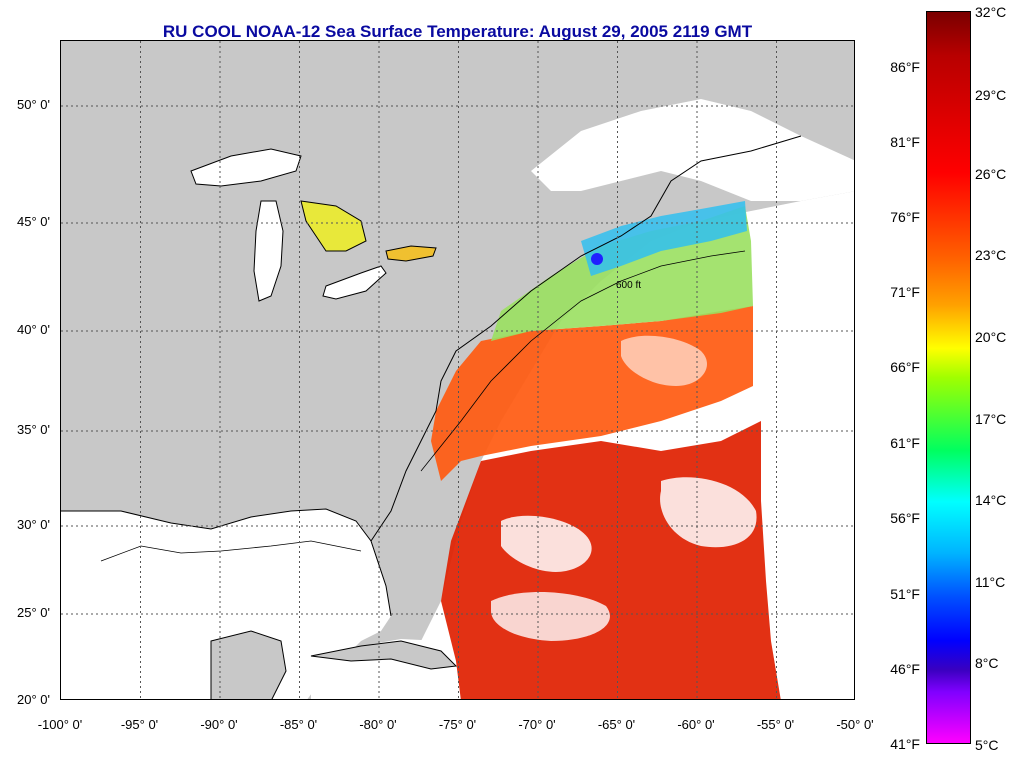 This screenshot has width=1016, height=761. I want to click on longitude-label: -100° 0', so click(60, 724).